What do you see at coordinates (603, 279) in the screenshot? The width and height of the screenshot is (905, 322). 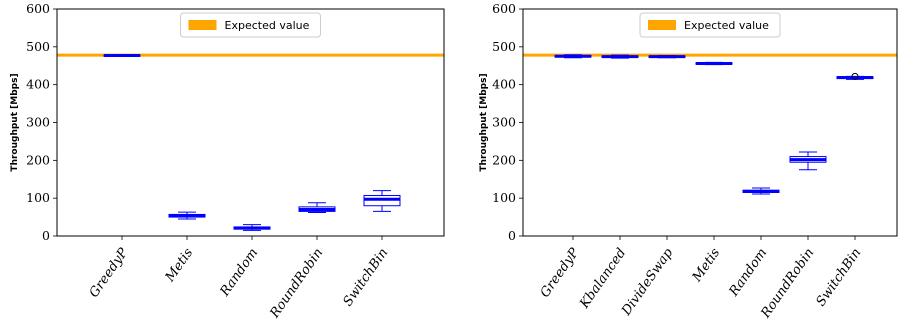 I see `x-tick-label-1: Kbalanced` at bounding box center [603, 279].